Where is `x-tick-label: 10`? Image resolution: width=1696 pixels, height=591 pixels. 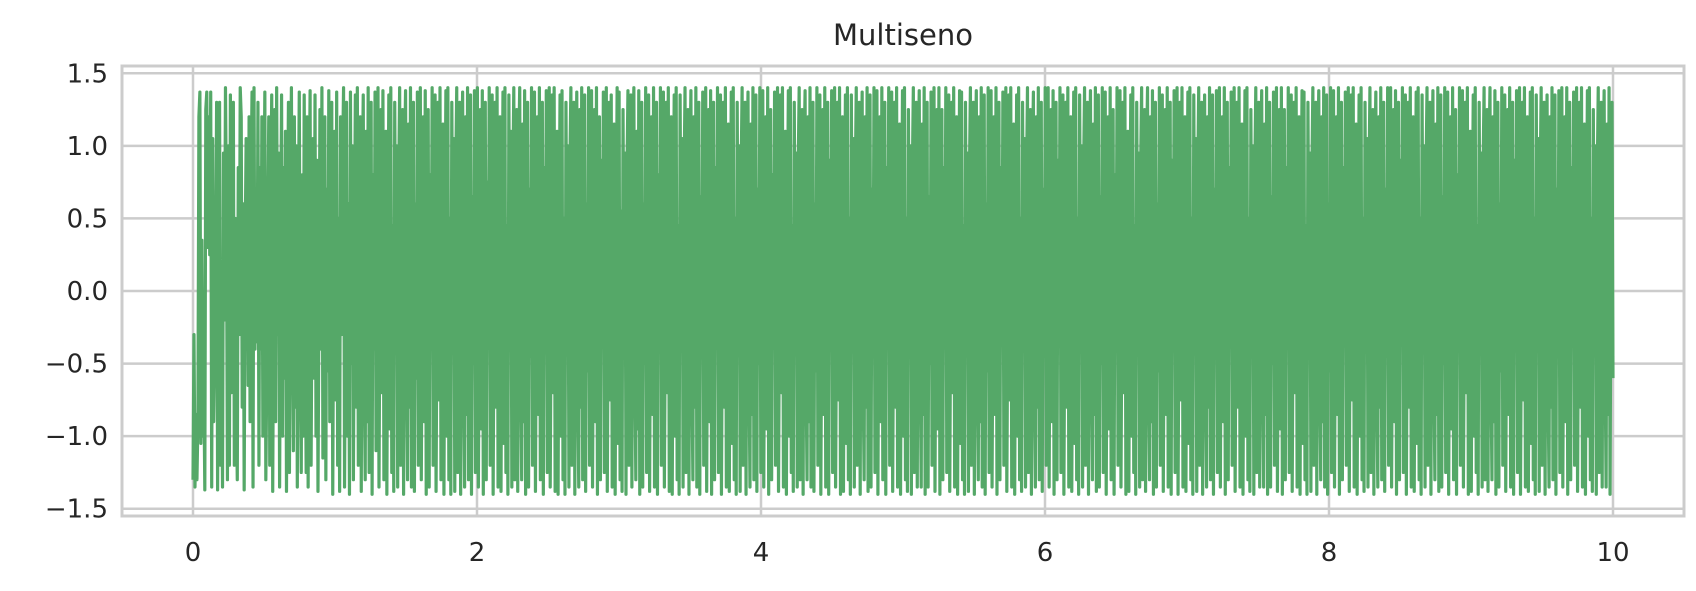
x-tick-label: 10 is located at coordinates (1612, 553).